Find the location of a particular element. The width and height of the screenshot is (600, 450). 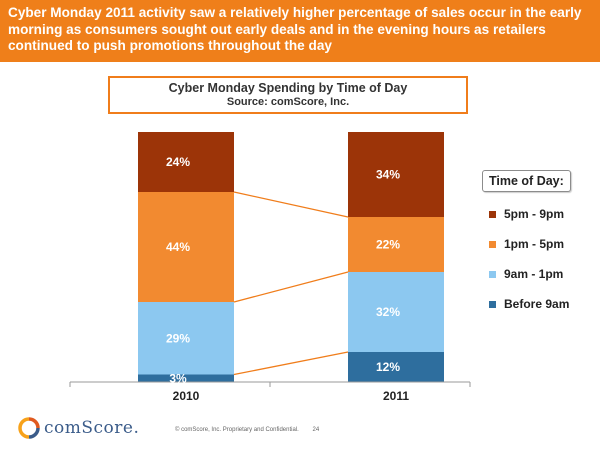

legend-title: Time of Day: is located at coordinates (526, 181).